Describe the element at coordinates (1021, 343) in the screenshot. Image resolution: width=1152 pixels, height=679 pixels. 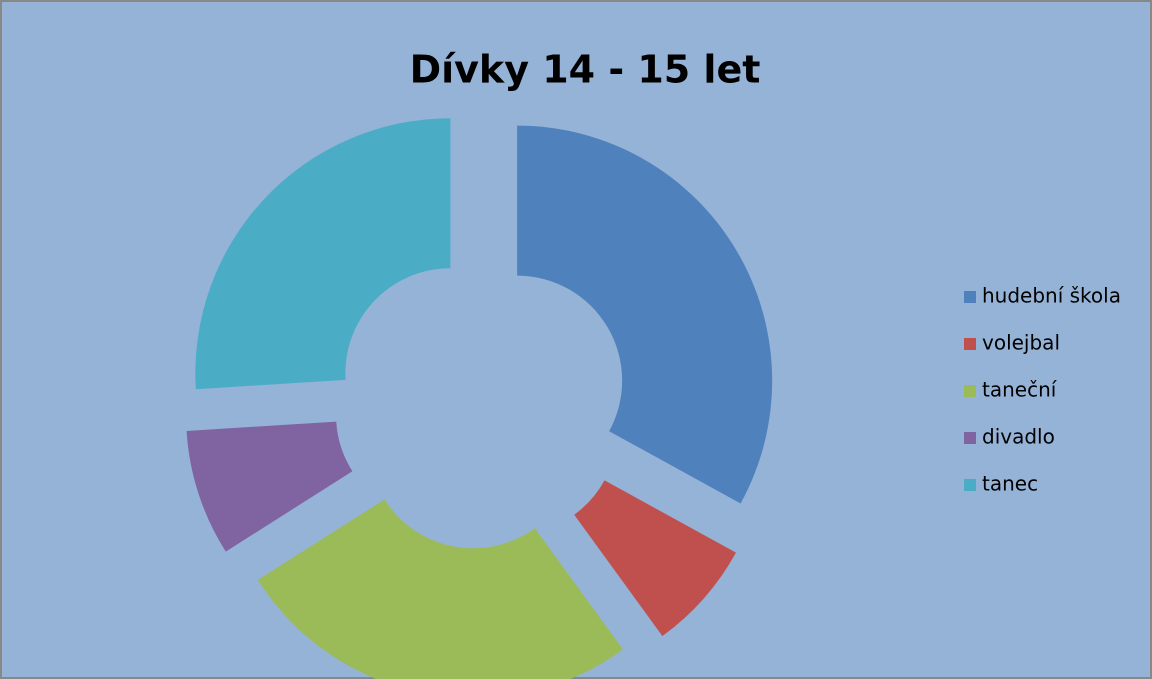
I see `legend-label: volejbal` at that location.